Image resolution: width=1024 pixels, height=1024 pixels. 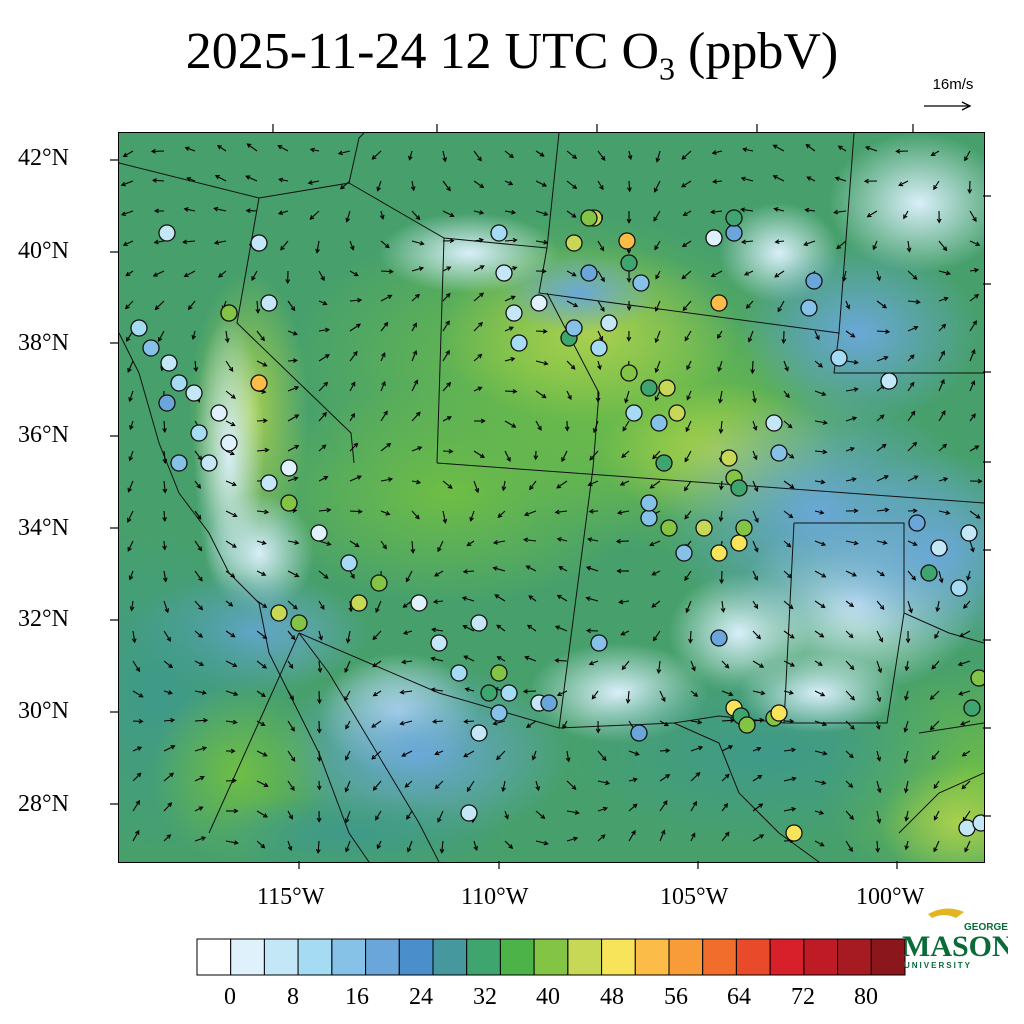 I want to click on state-border, so click(x=573, y=380).